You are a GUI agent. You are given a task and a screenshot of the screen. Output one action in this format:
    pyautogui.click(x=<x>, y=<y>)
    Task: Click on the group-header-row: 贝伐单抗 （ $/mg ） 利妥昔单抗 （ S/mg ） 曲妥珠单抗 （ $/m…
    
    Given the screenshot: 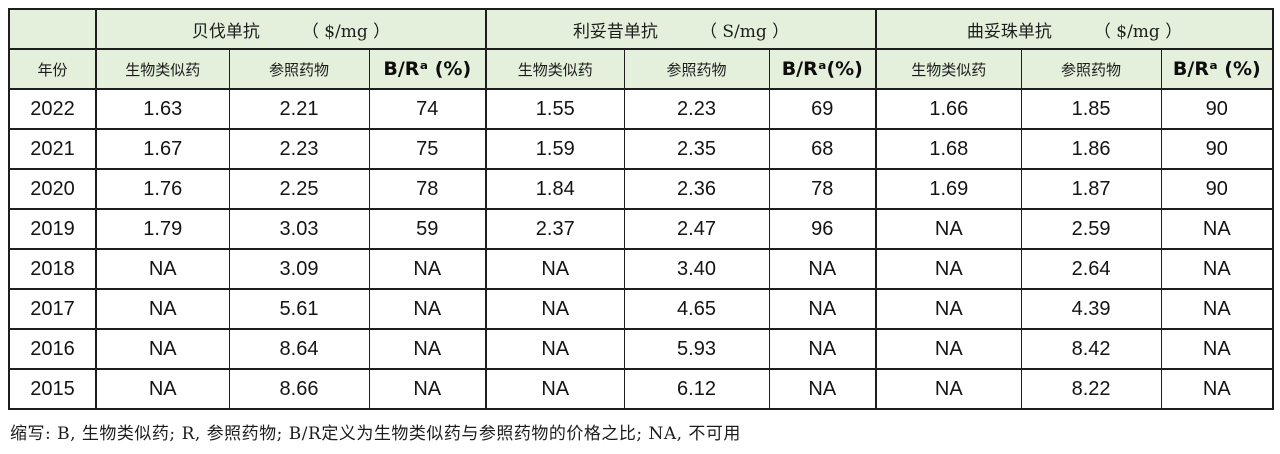 What is the action you would take?
    pyautogui.click(x=641, y=29)
    